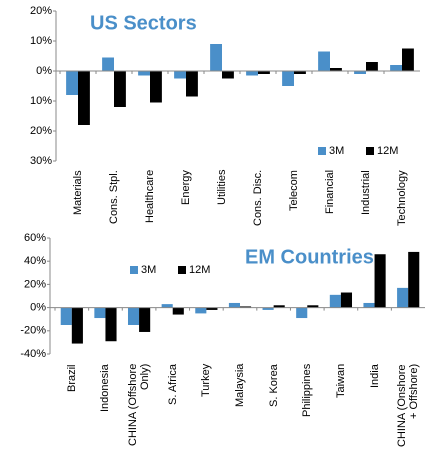 The height and width of the screenshot is (459, 431). What do you see at coordinates (273, 385) in the screenshot?
I see `x-tick-label: S. Korea` at bounding box center [273, 385].